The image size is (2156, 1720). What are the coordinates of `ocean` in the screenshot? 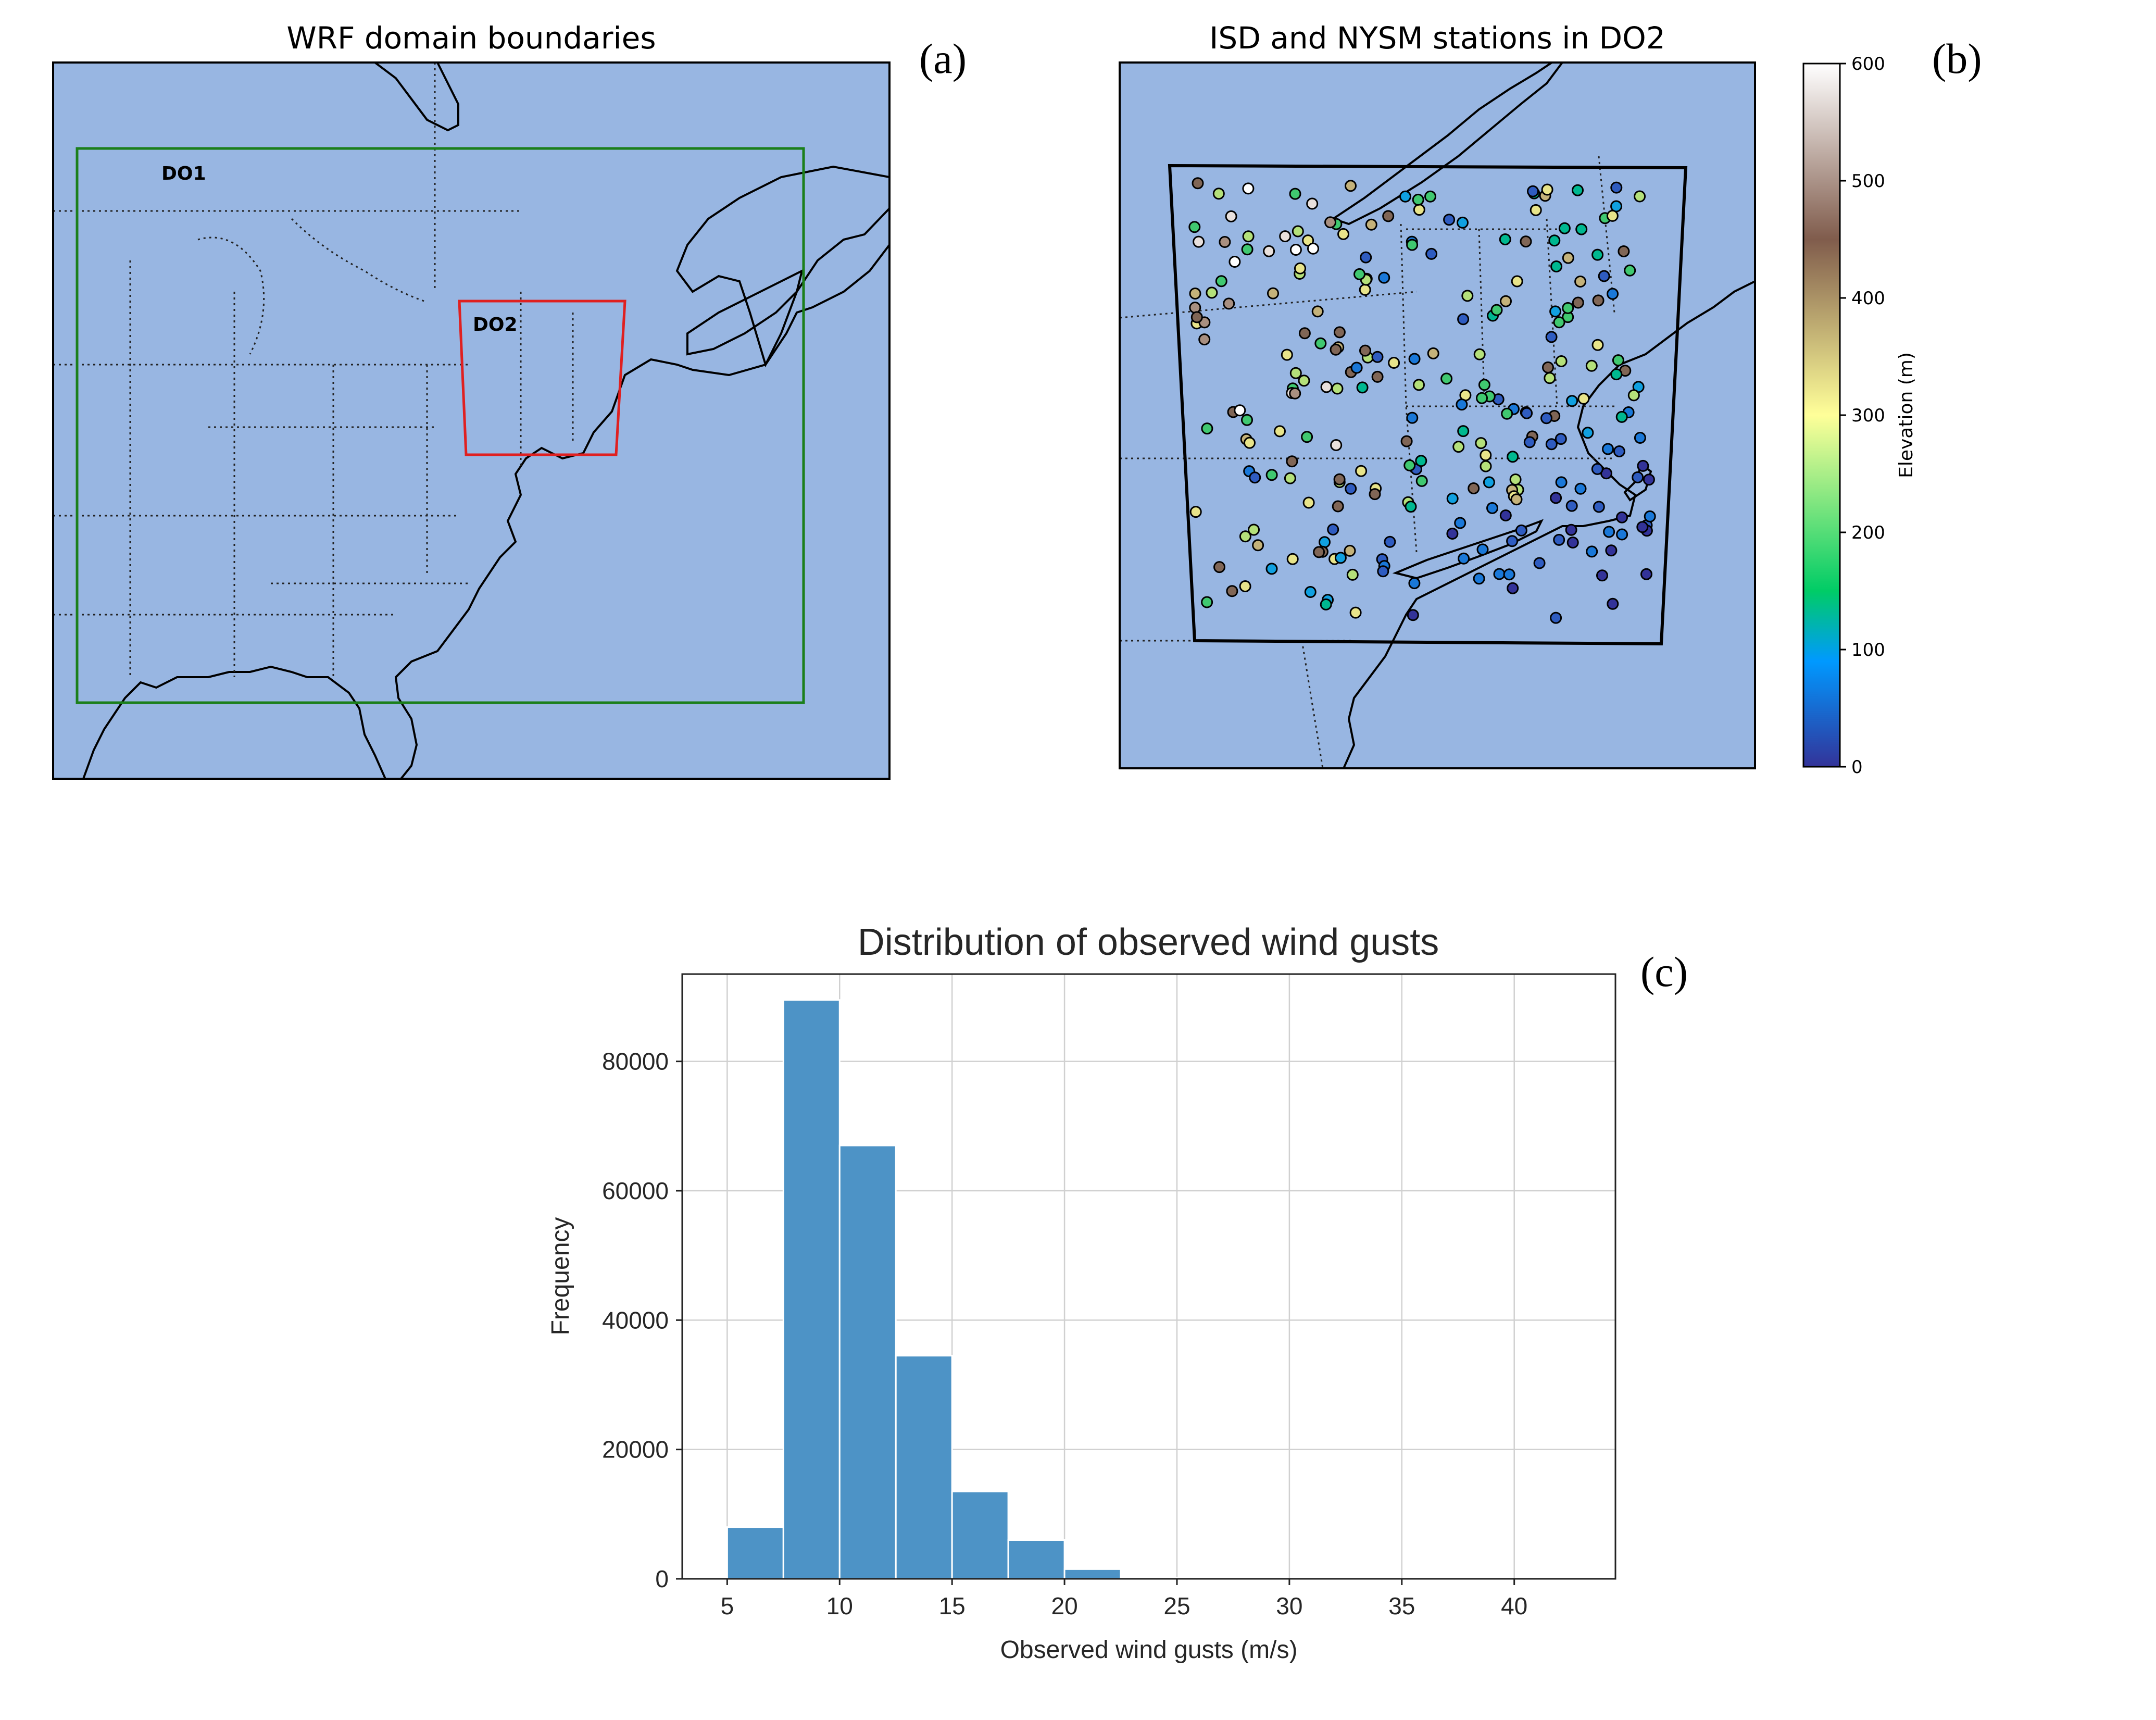 It's located at (1437, 415).